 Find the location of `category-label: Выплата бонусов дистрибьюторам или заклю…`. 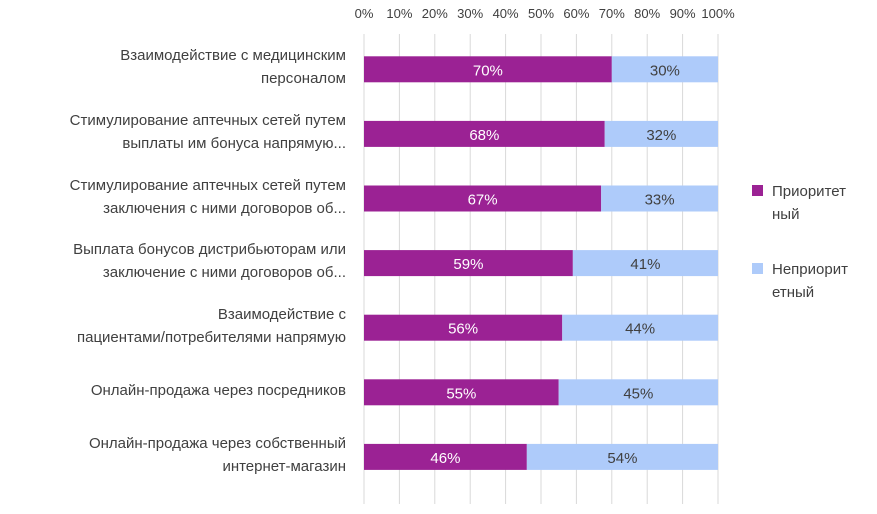

category-label: Выплата бонусов дистрибьюторам или заклю… is located at coordinates (209, 261).